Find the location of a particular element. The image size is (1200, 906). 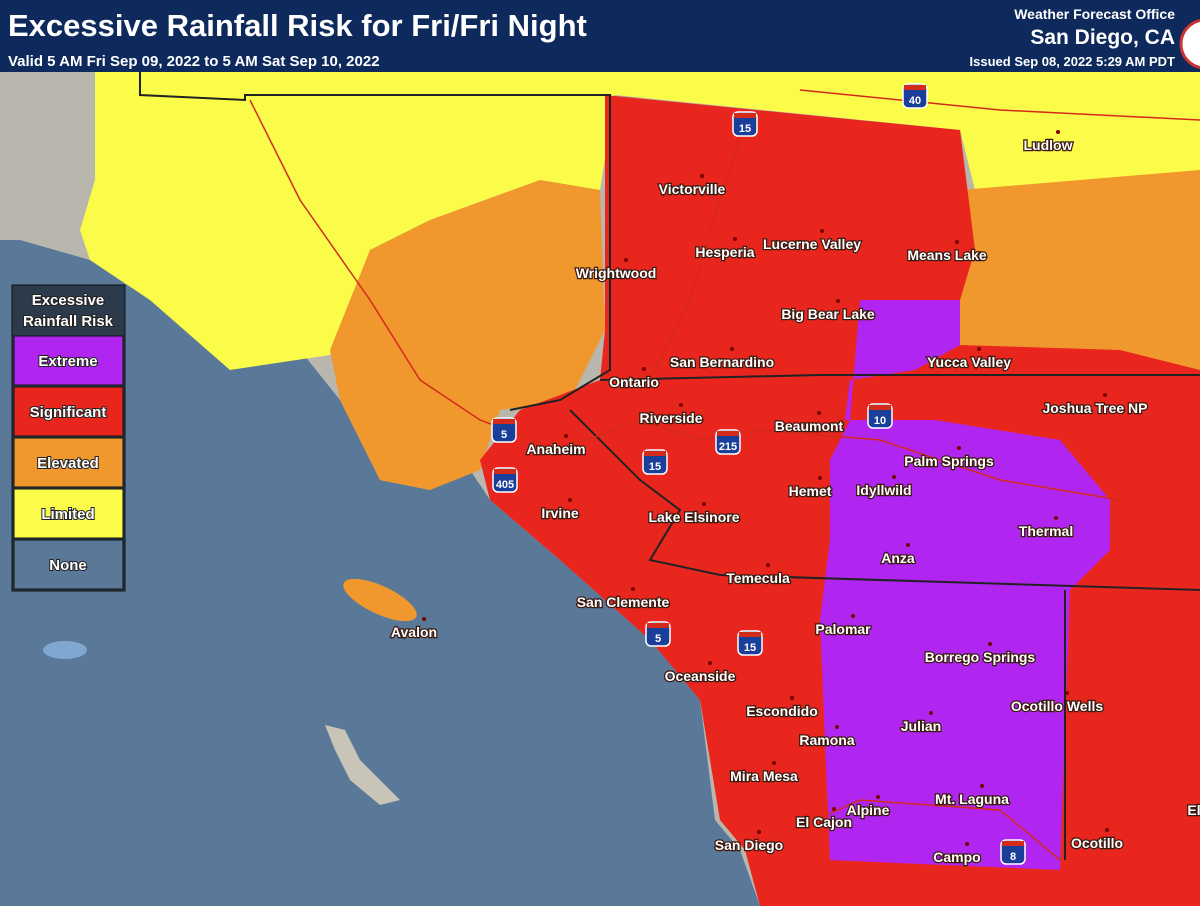

highway-label: 15 is located at coordinates (745, 129).